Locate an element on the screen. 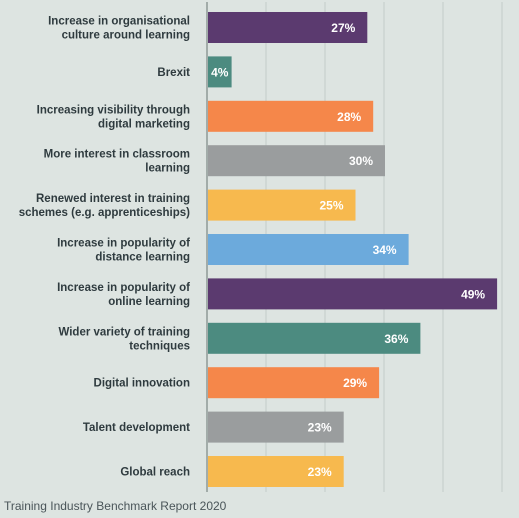  category-label: learning is located at coordinates (167, 169).